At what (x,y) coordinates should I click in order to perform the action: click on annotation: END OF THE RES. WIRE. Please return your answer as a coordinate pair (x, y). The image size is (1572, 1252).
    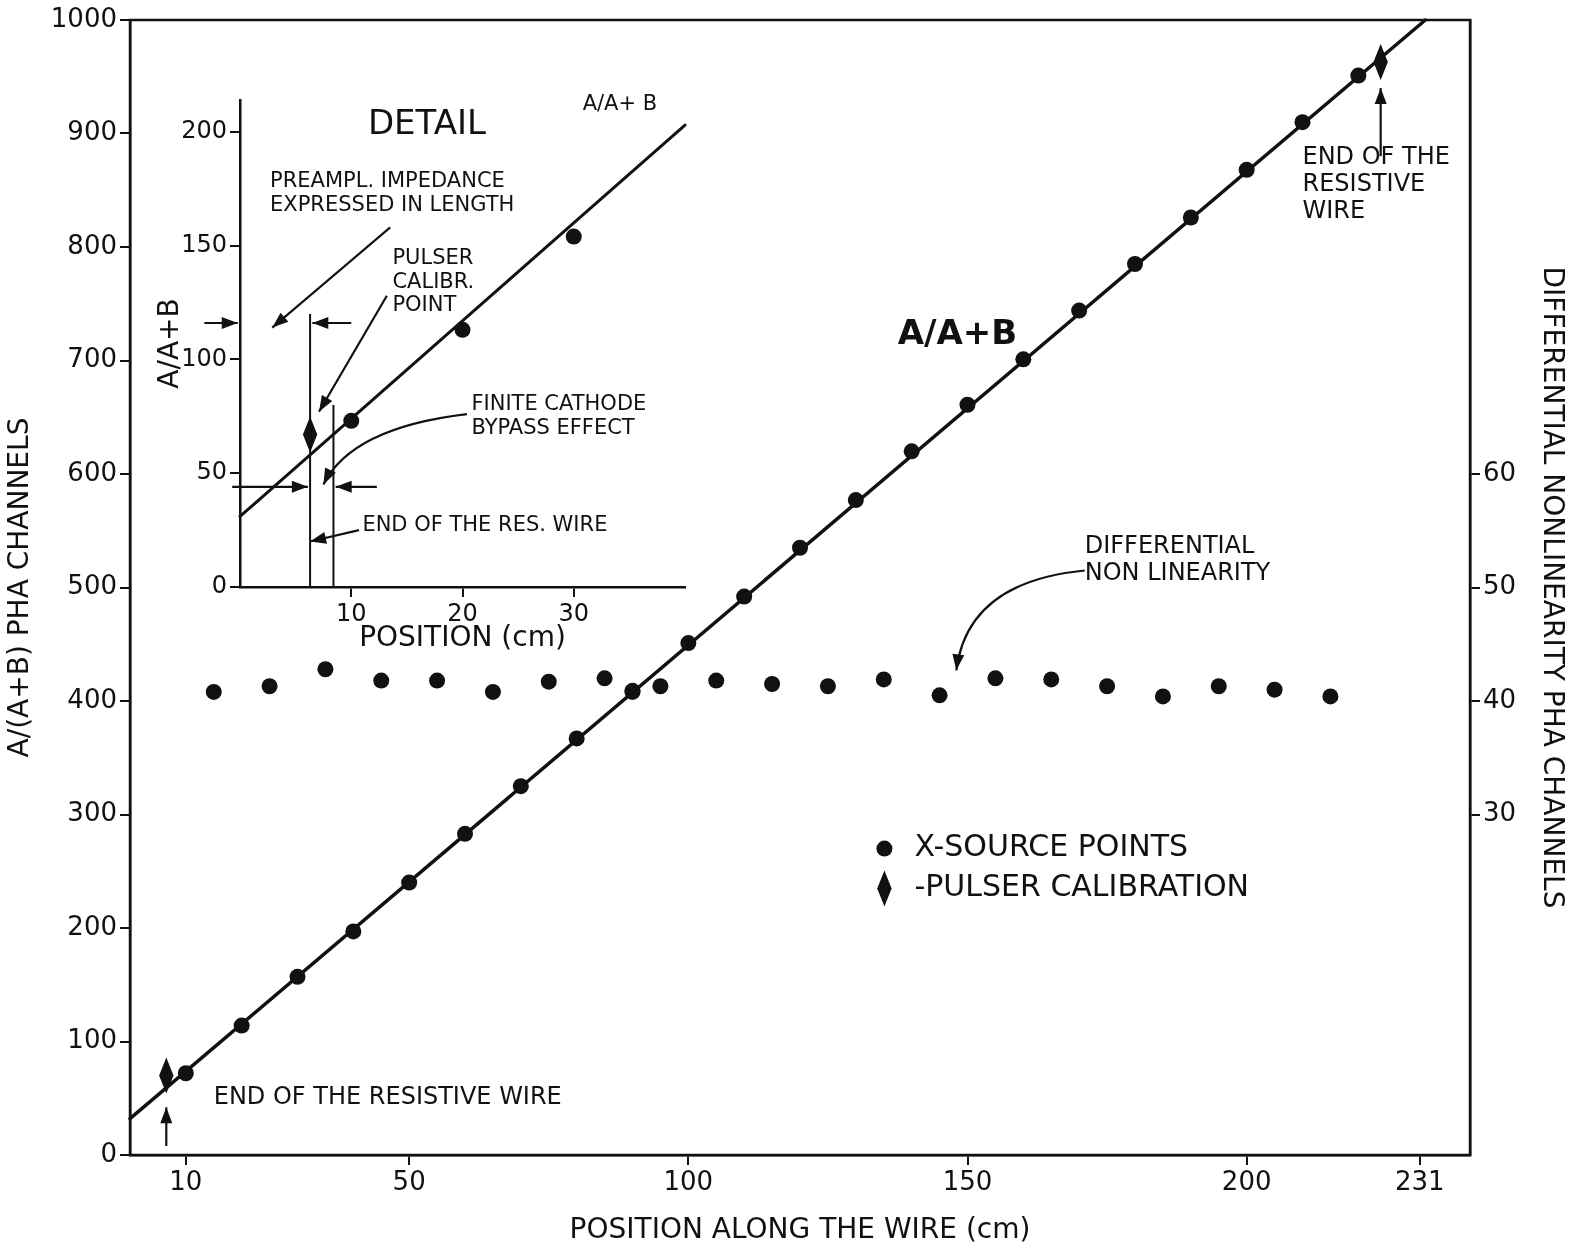
    Looking at the image, I should click on (485, 524).